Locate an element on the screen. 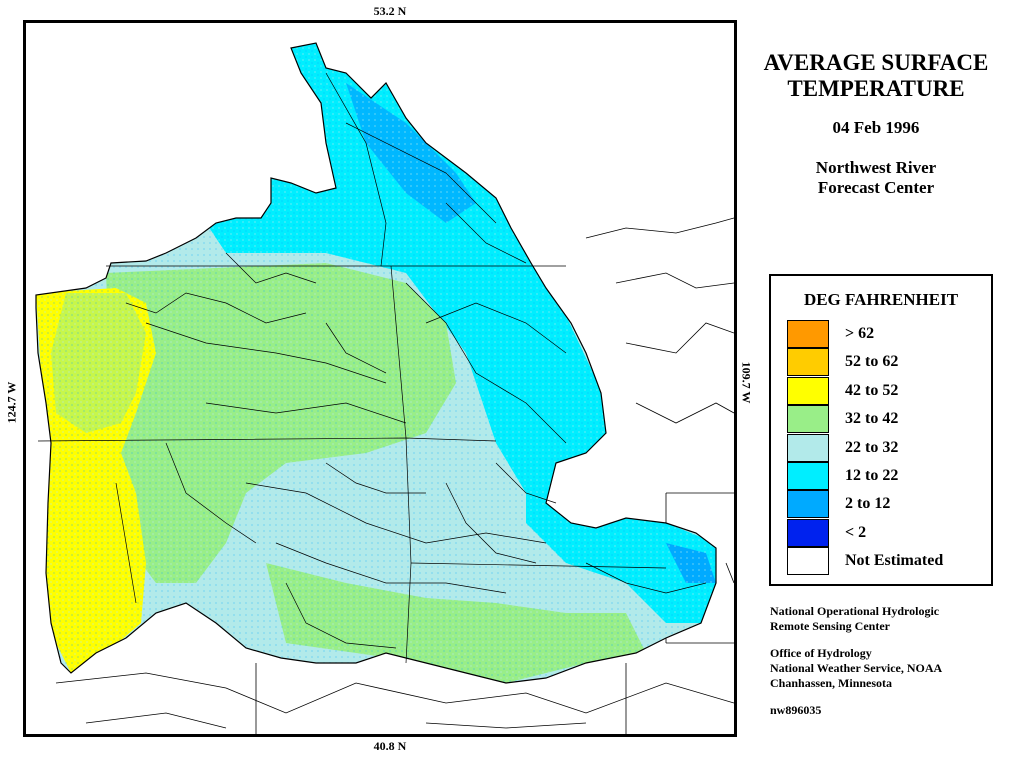  legend-item: < 2 is located at coordinates (887, 532).